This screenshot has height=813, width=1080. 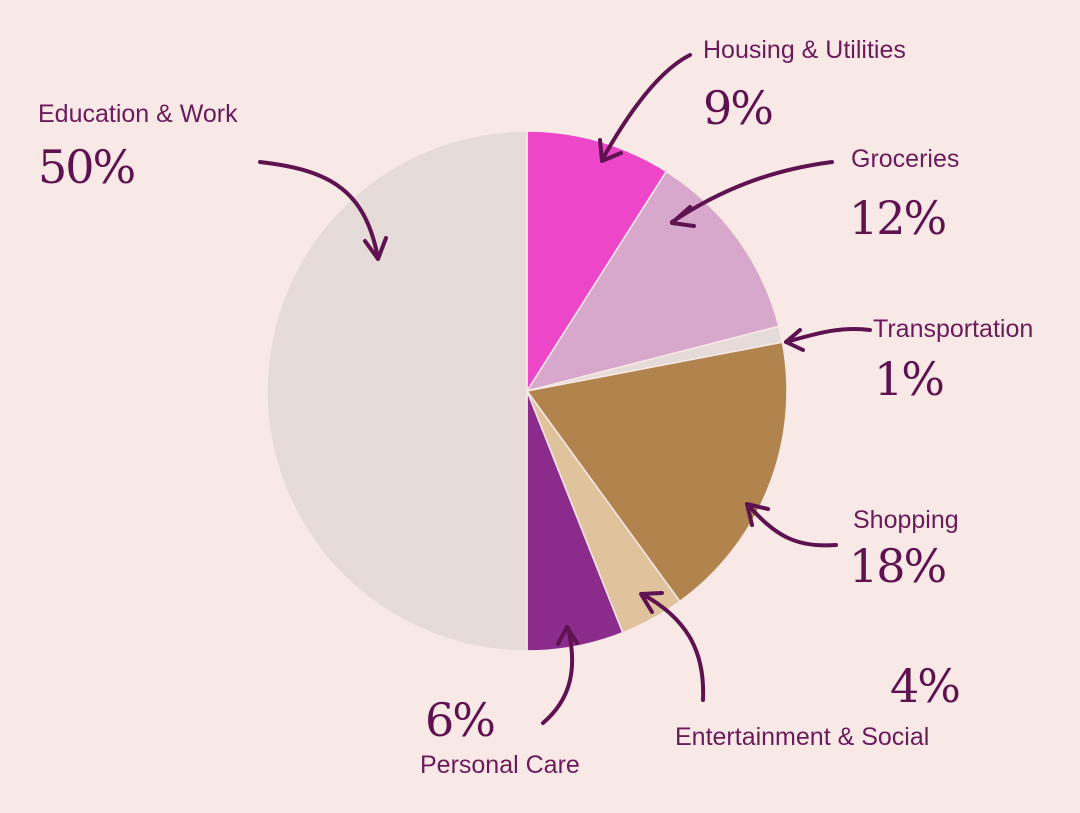 I want to click on label-education-pct: 50%, so click(x=86, y=167).